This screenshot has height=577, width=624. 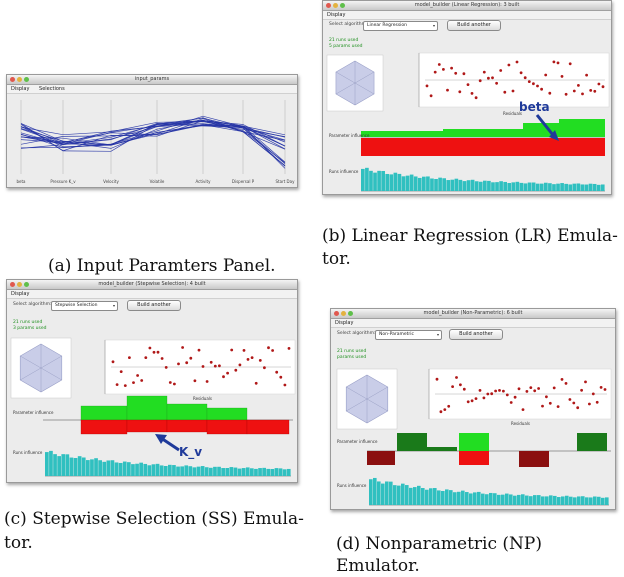 I want to click on window-titlebar: model_builder (Non-Parametric): 6 built, so click(x=473, y=314).